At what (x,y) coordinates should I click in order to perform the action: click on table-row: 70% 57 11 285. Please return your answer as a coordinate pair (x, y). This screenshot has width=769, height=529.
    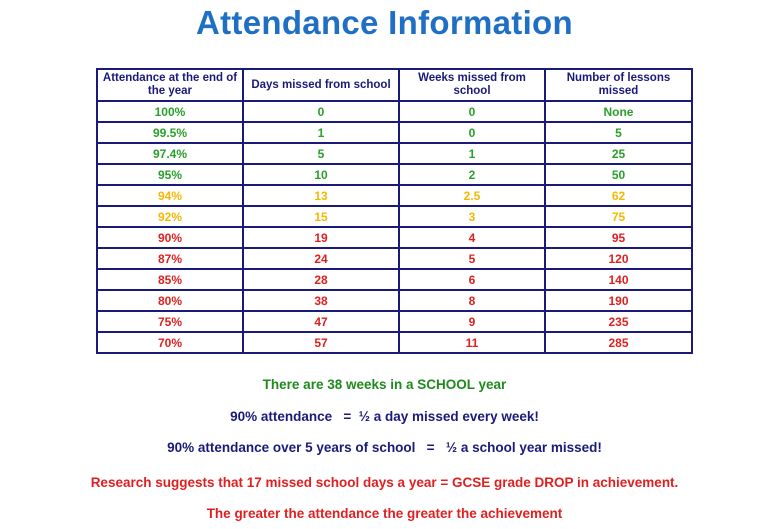
    Looking at the image, I should click on (395, 342).